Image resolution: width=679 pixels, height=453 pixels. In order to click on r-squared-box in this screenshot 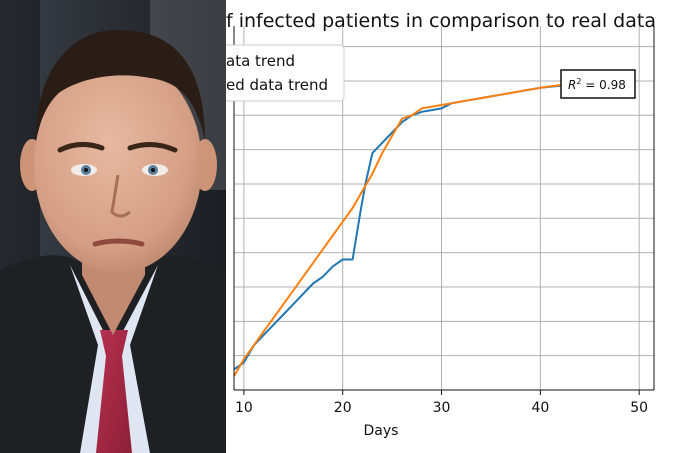, I will do `click(598, 84)`.